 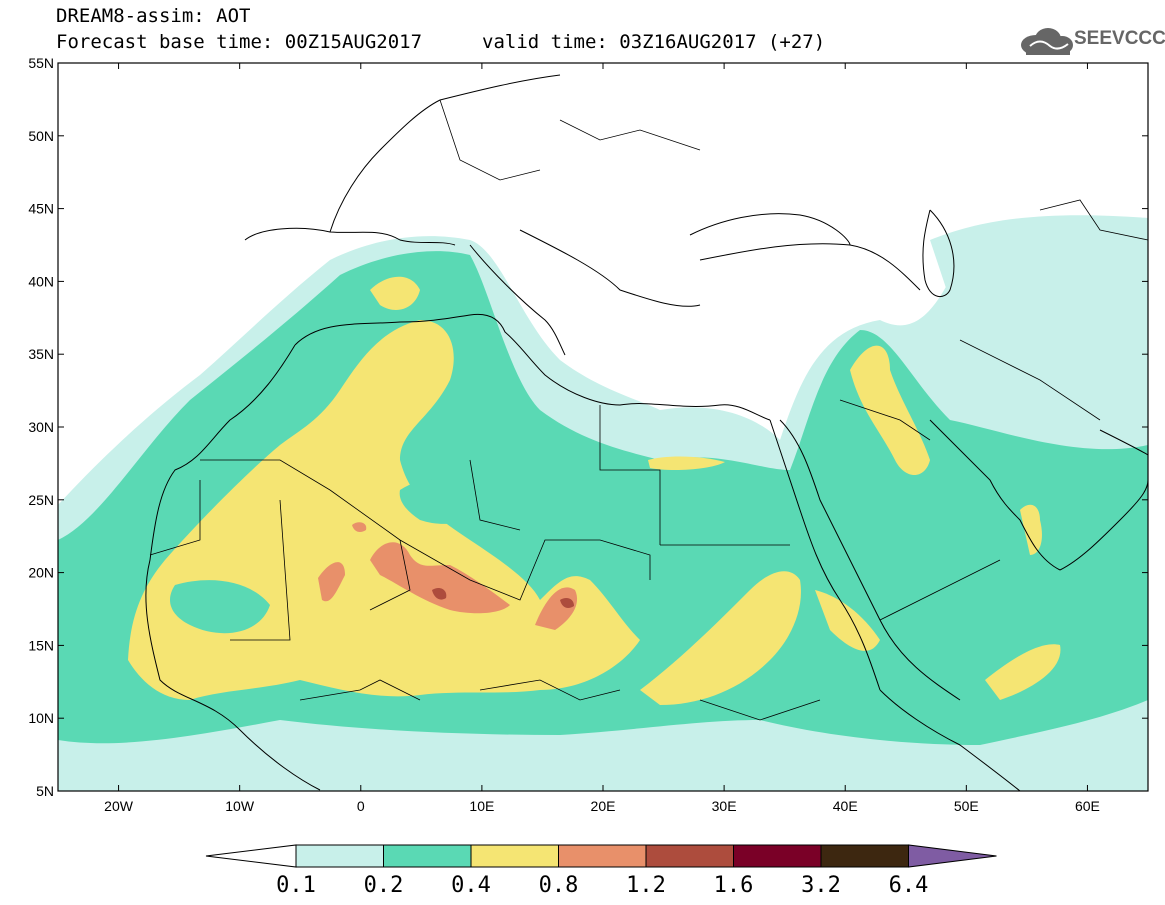 I want to click on coast-balkans, so click(x=610, y=268).